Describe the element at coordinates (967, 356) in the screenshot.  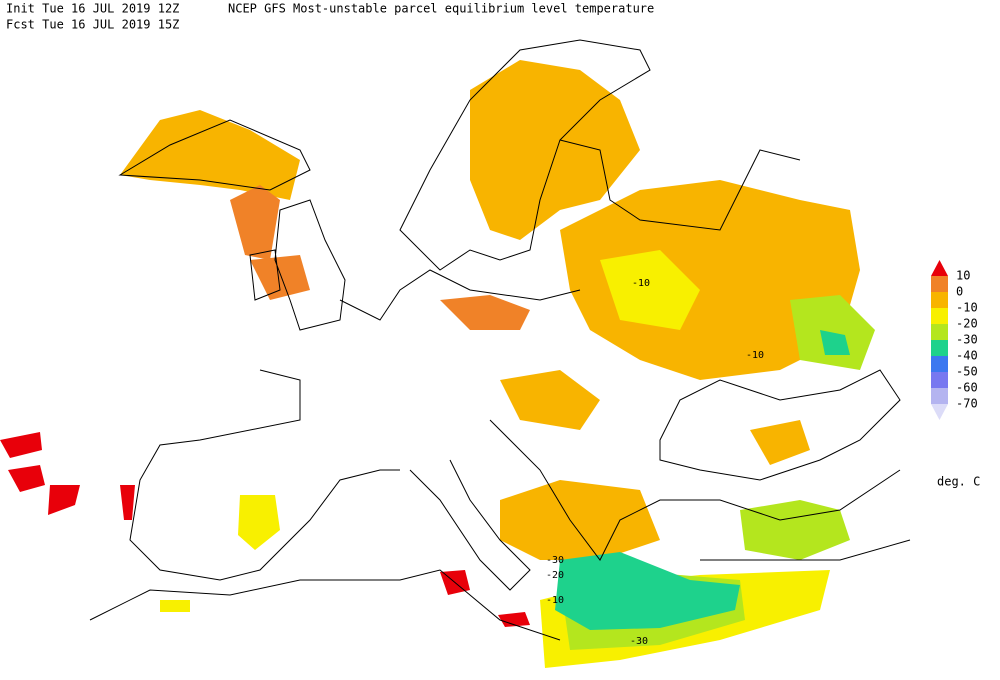
I see `legend-label: -40` at that location.